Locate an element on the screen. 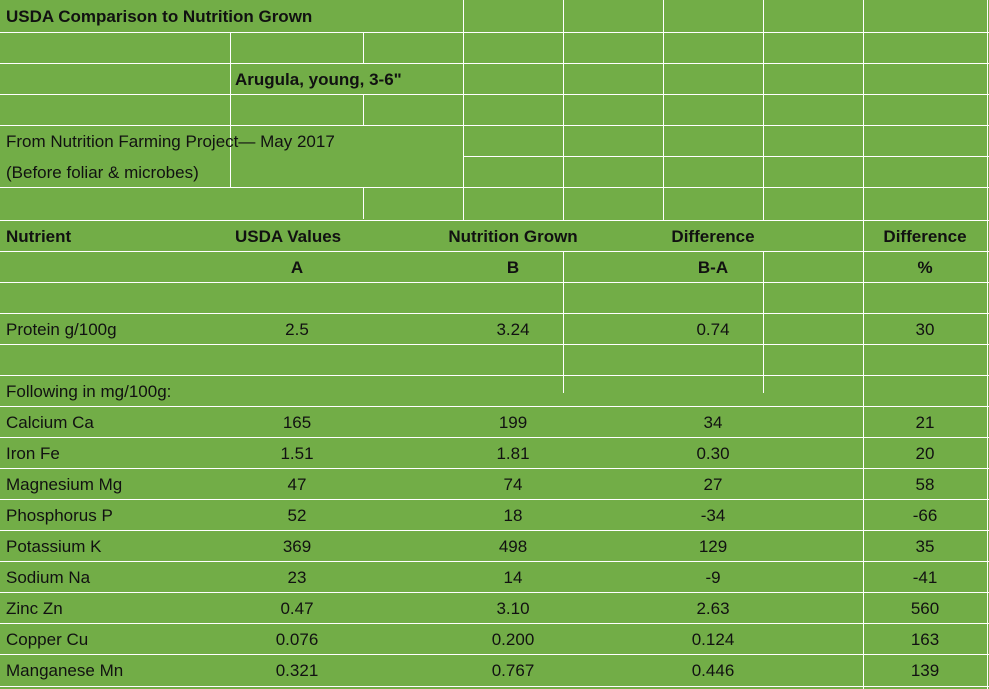 This screenshot has width=989, height=689. header-difference: Difference is located at coordinates (713, 236).